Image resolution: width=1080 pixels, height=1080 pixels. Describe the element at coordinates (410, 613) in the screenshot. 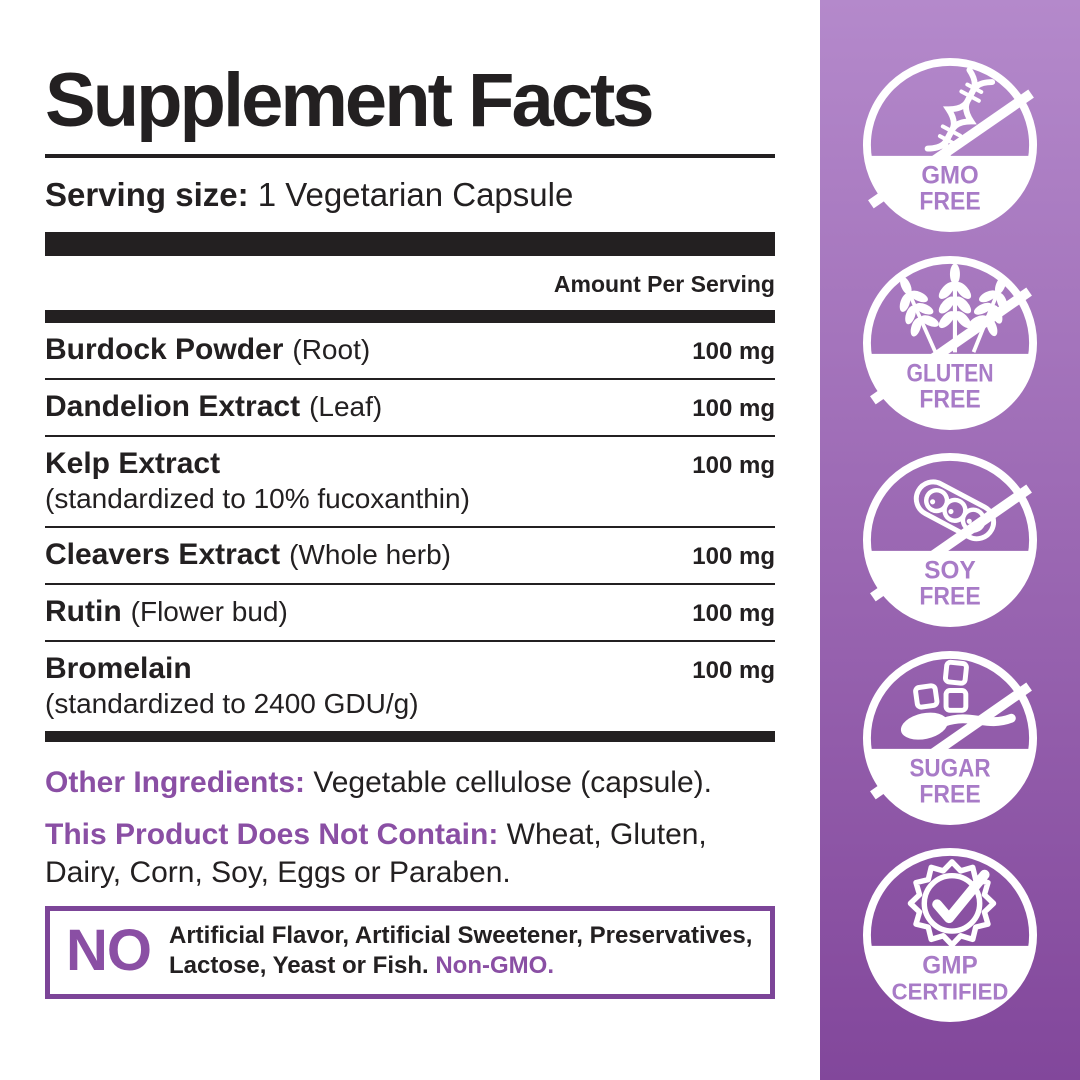

I see `ingredient-row: Rutin (Flower bud) 100 mg` at that location.